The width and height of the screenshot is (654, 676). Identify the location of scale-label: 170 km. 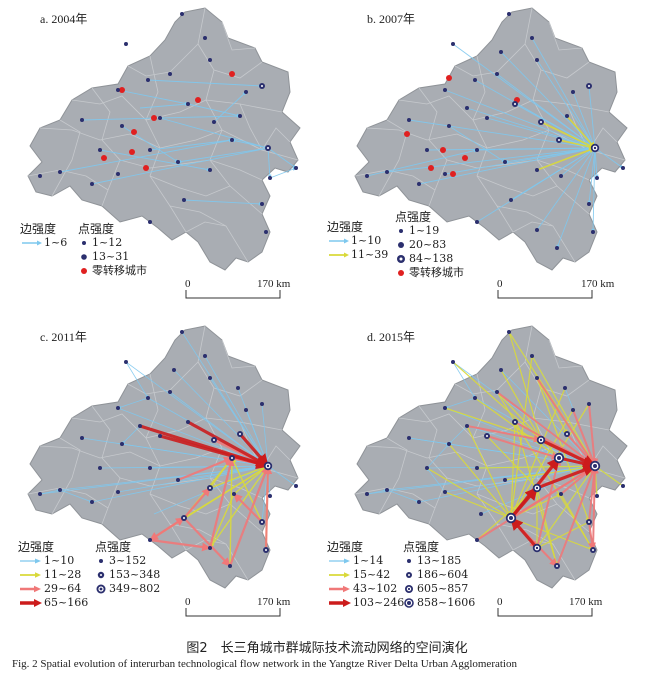
(274, 602).